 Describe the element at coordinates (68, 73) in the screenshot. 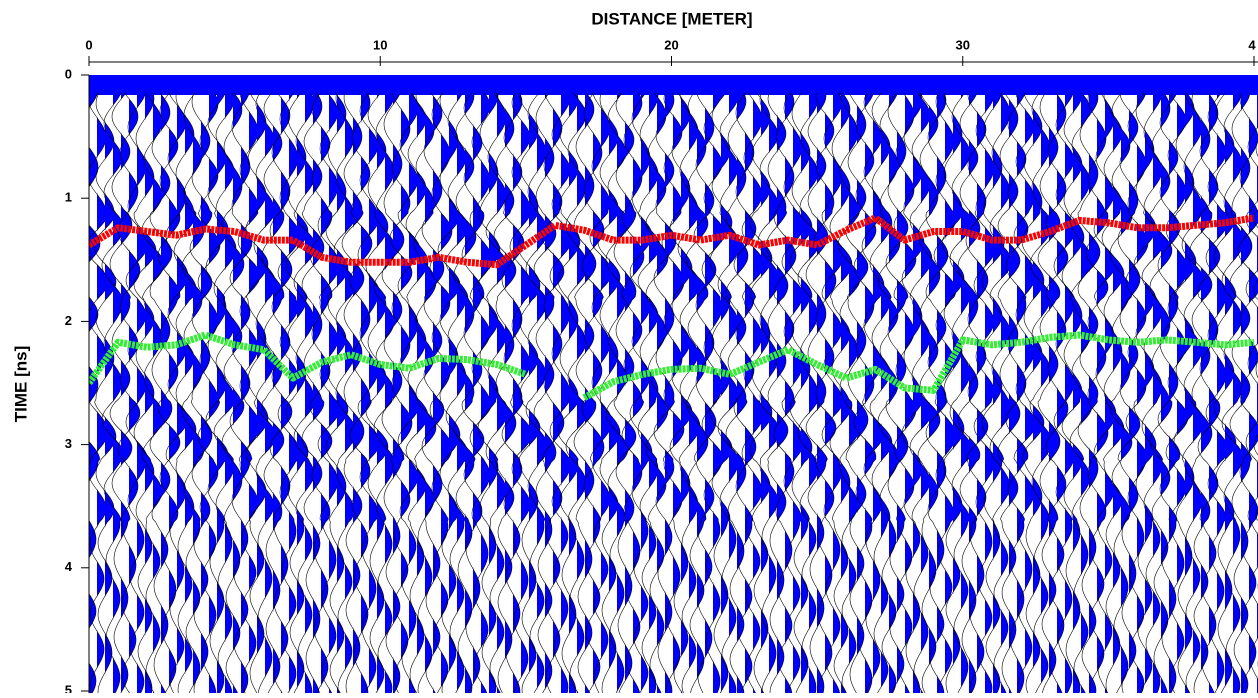

I see `y-tick-label: 0` at that location.